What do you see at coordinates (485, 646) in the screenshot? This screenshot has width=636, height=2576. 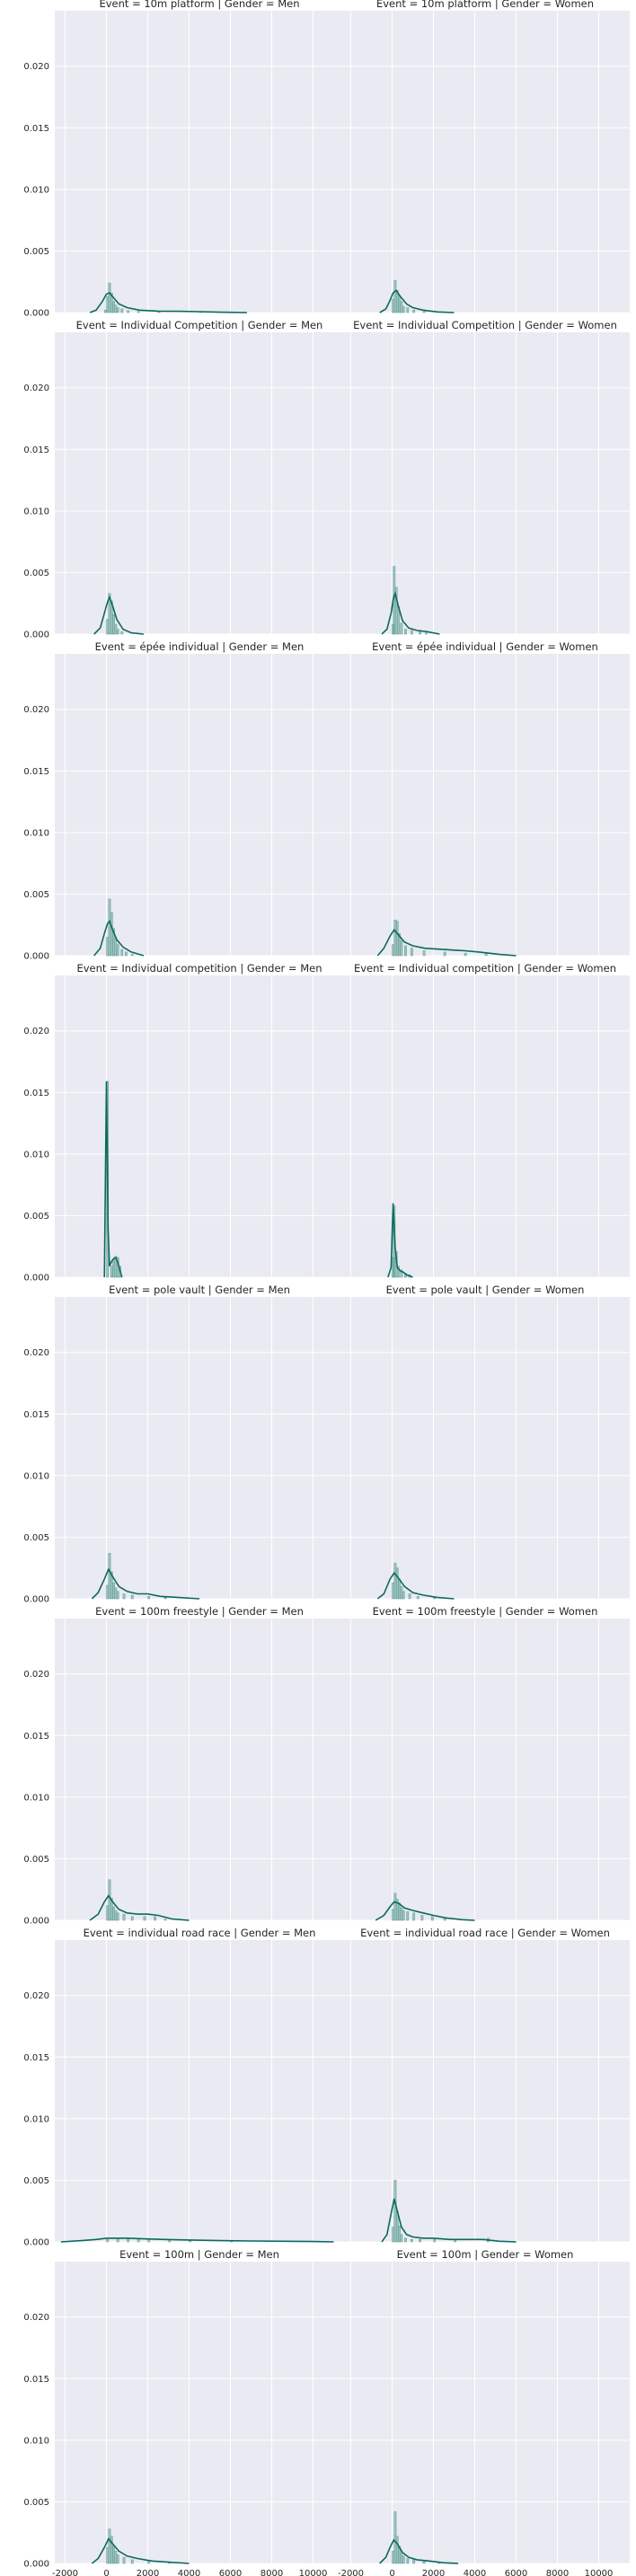 I see `panel-title: Event = épée individual | Gender = Women` at bounding box center [485, 646].